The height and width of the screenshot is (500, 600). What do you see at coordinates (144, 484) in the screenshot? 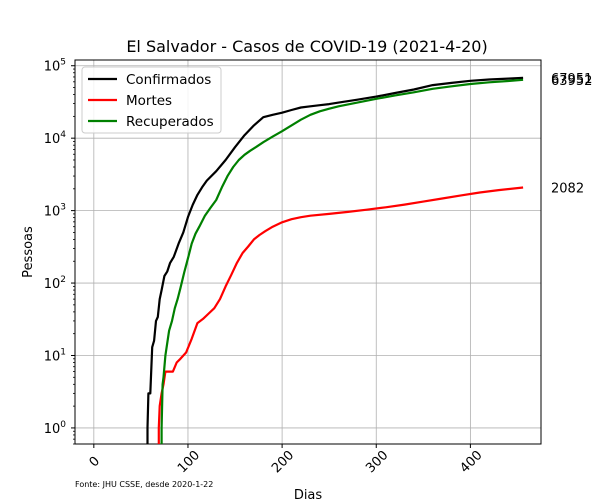
I see `source-note: Fonte: JHU CSSE, desde 2020-1-22` at bounding box center [144, 484].